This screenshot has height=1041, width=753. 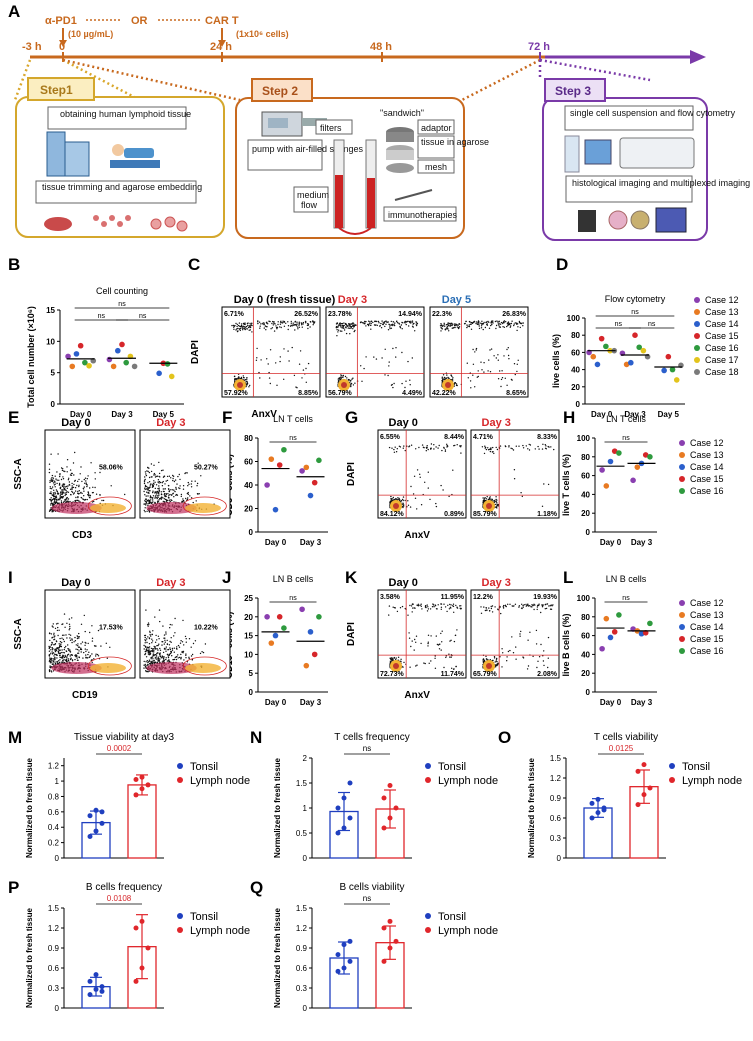 I want to click on legend-h-label: Case 14, so click(x=707, y=467).